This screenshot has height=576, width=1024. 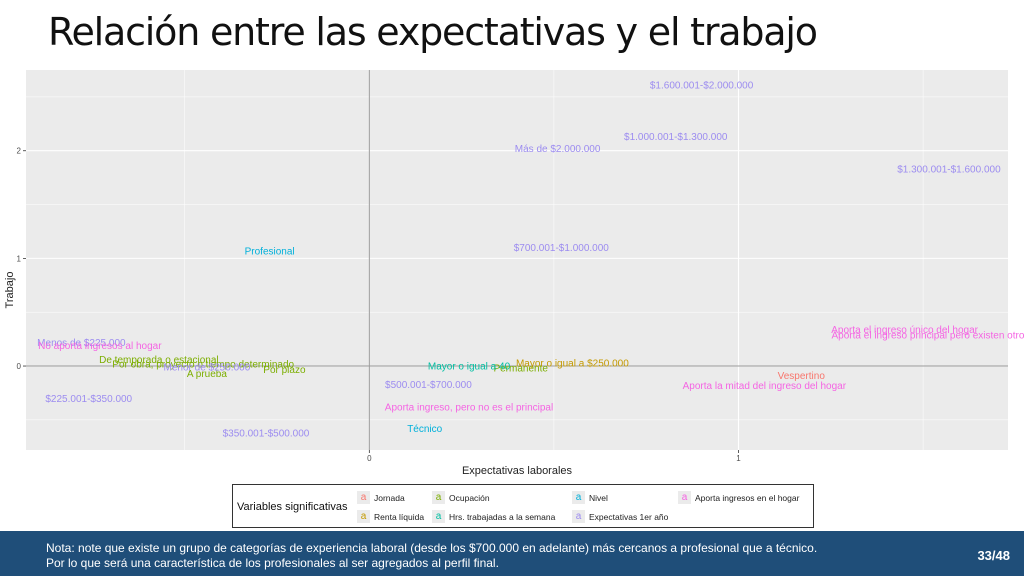 What do you see at coordinates (207, 368) in the screenshot?
I see `point-label: Menor de $250.000` at bounding box center [207, 368].